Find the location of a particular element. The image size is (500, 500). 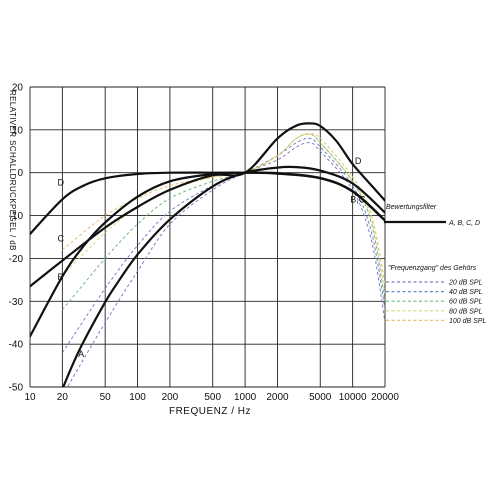

y-tick-label: -10 is located at coordinates (16, 216).